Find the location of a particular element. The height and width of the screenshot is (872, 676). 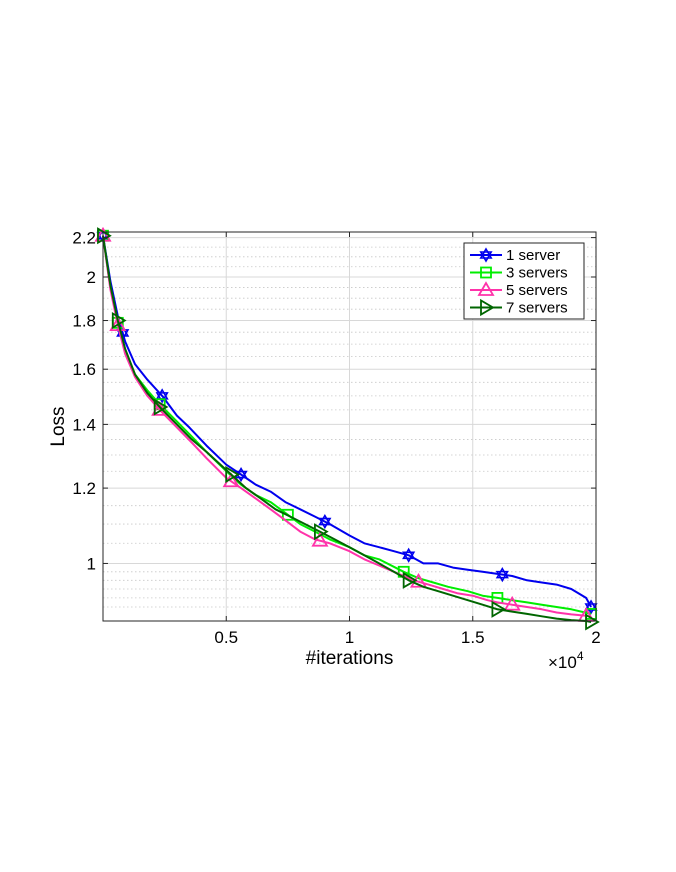

y-tick-label: 1.8 is located at coordinates (84, 321).